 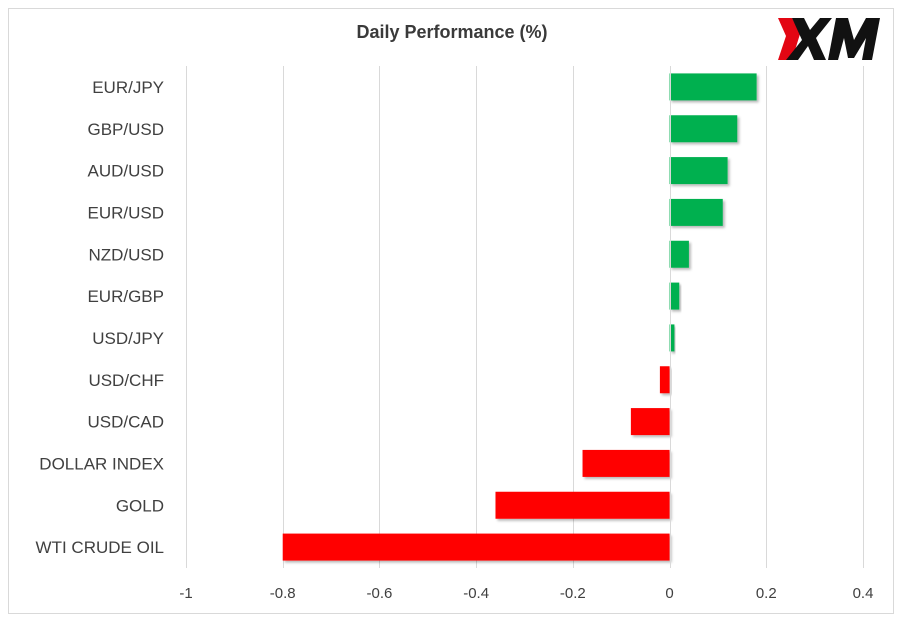 I want to click on x-tick-label: 0.2, so click(x=766, y=593).